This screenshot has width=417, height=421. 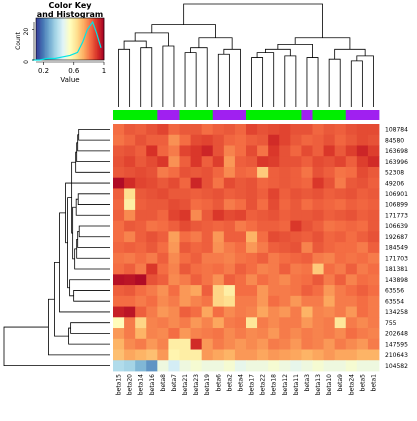 What do you see at coordinates (396, 280) in the screenshot?
I see `row-label: 143898` at bounding box center [396, 280].